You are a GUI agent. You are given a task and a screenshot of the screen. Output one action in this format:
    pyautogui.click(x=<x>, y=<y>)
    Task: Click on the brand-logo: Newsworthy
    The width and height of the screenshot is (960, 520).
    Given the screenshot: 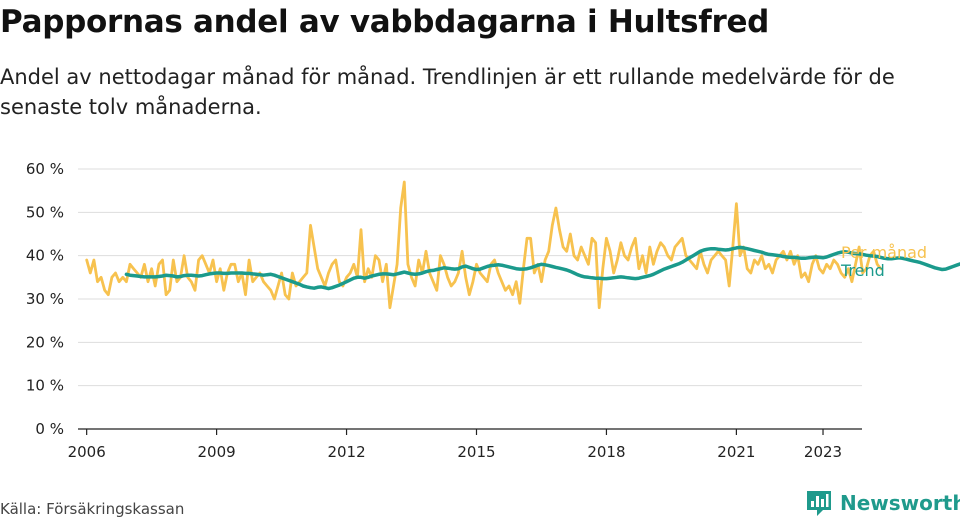 What is the action you would take?
    pyautogui.click(x=882, y=503)
    